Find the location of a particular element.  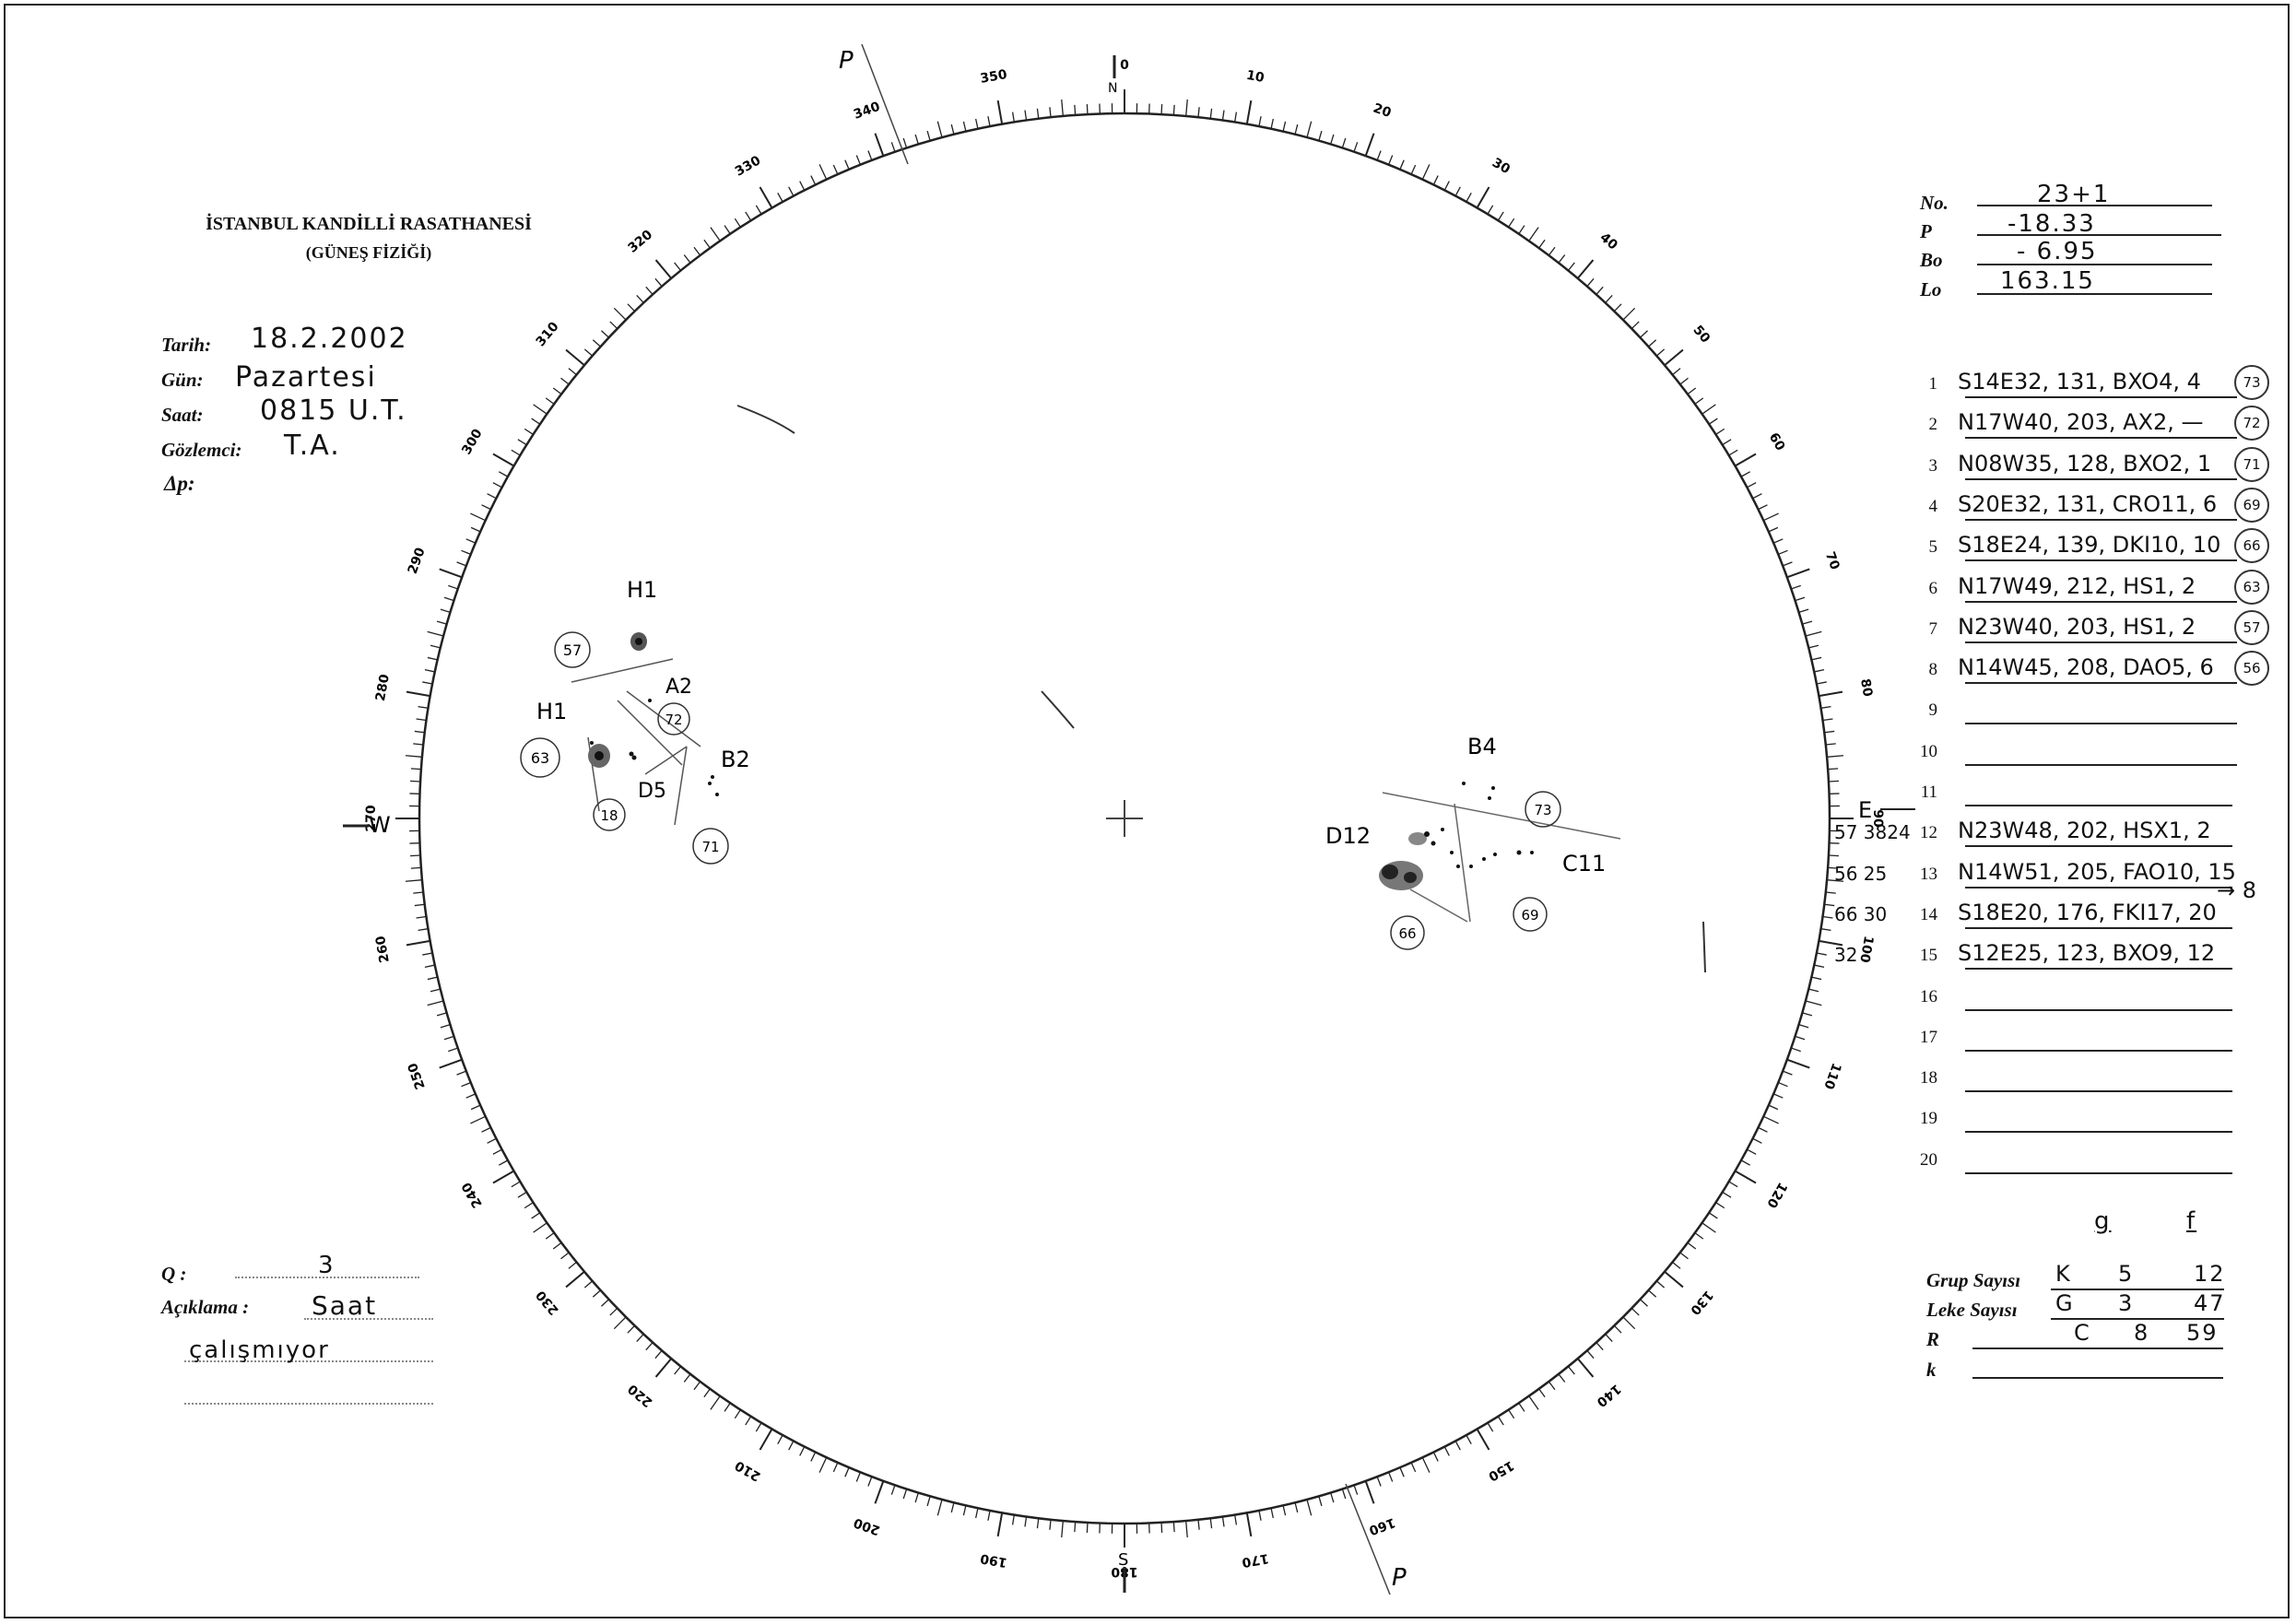

leke-g: 3 is located at coordinates (2126, 1303).